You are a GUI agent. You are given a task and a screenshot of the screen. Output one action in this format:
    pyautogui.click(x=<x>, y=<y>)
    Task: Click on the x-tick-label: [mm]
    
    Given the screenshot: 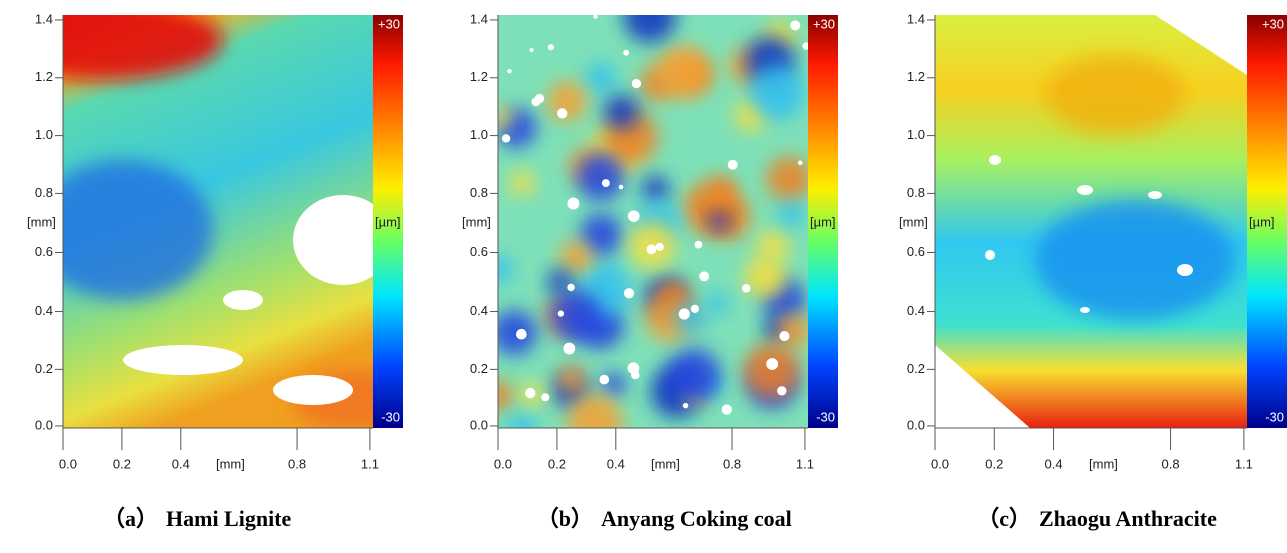 What is the action you would take?
    pyautogui.click(x=1103, y=463)
    